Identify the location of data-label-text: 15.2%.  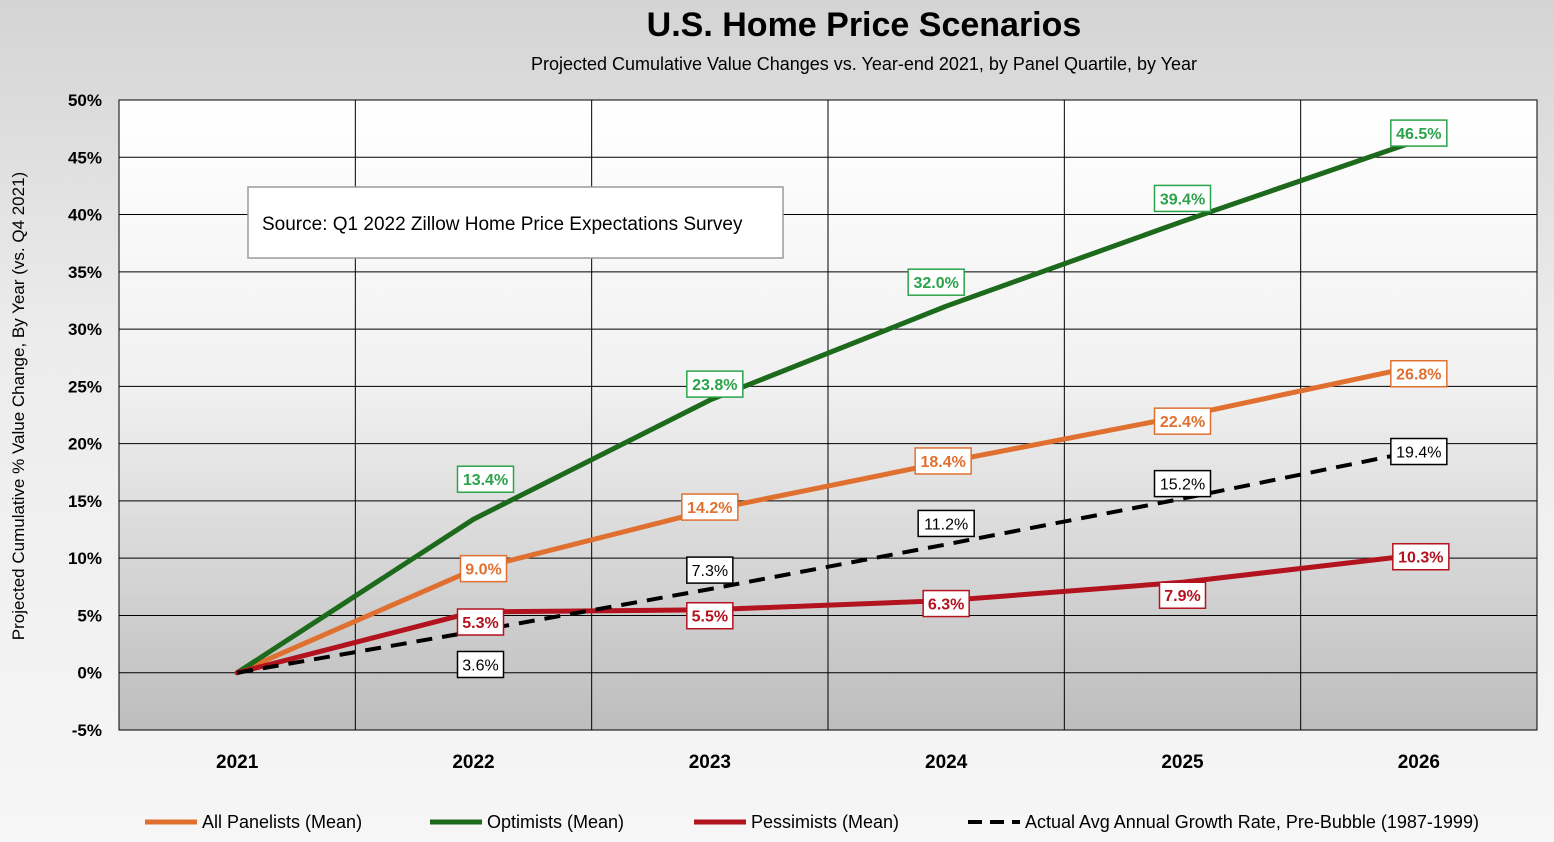
(1182, 485).